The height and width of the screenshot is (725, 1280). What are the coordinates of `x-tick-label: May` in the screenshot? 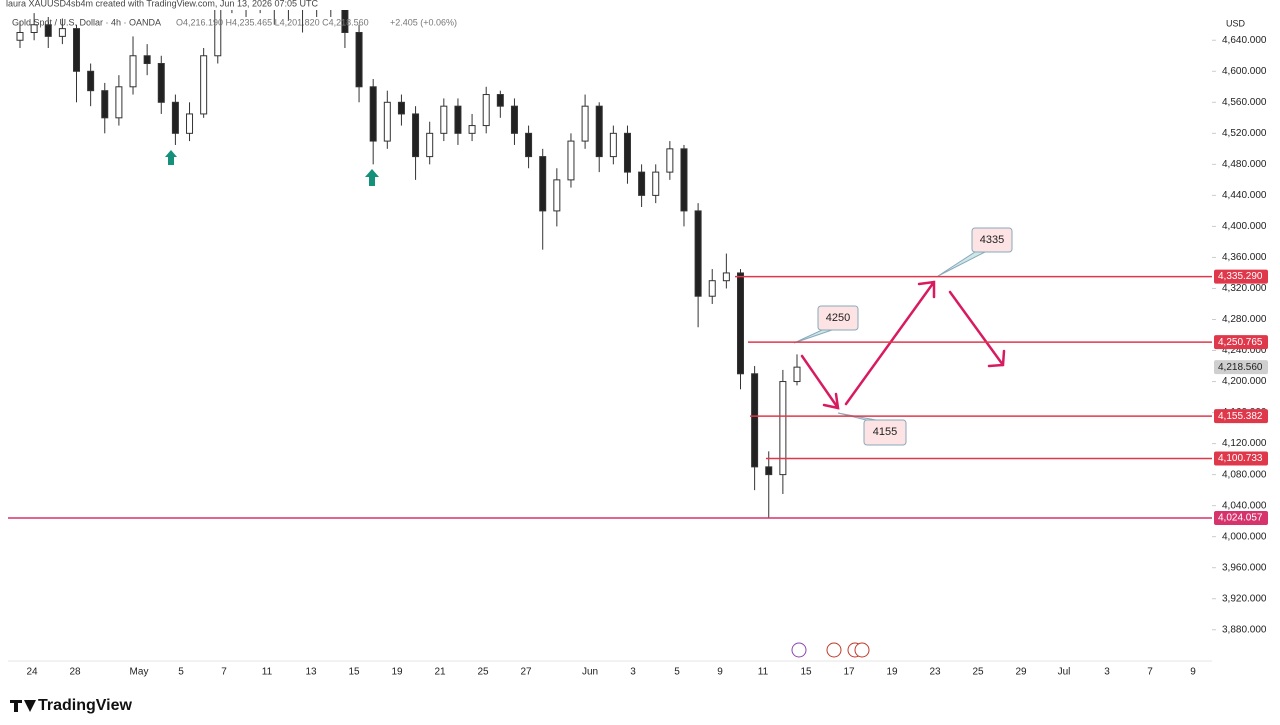 It's located at (139, 672).